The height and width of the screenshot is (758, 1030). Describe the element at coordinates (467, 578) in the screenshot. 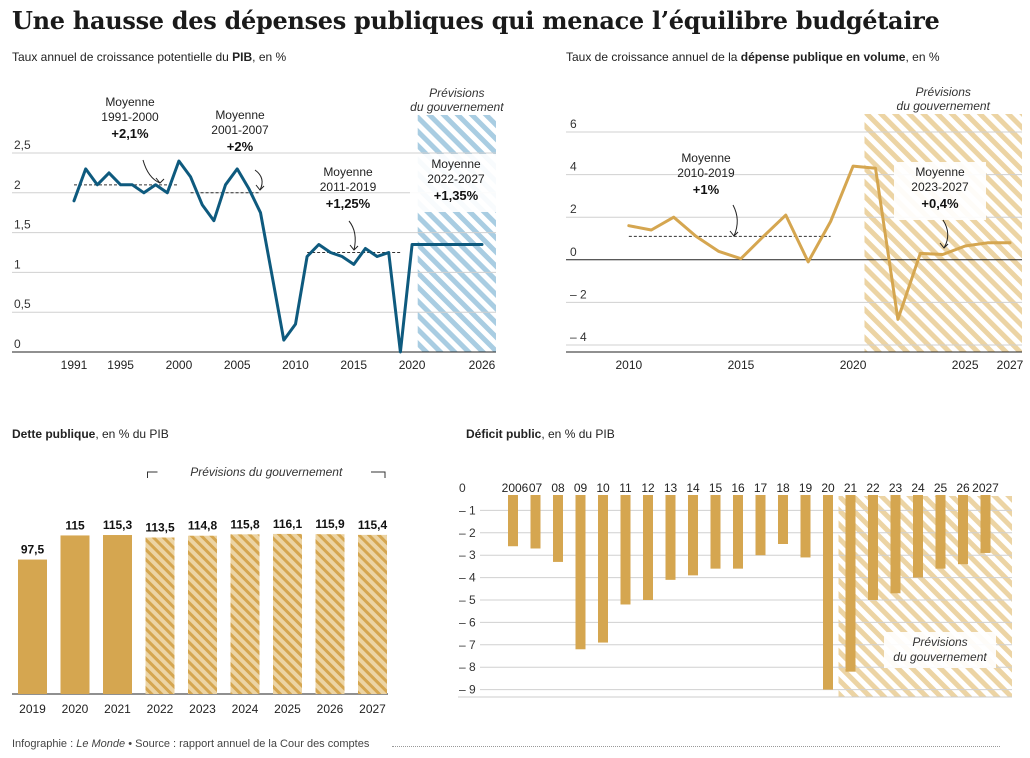

I see `deficit-ytick-label: – 4` at that location.